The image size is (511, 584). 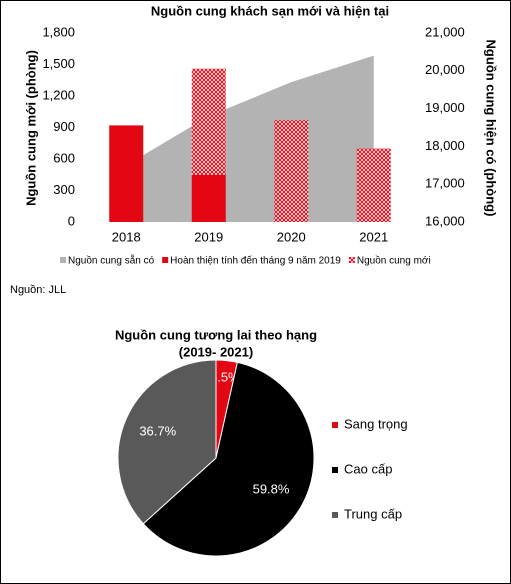 What do you see at coordinates (64, 189) in the screenshot?
I see `y-tick-label: 300` at bounding box center [64, 189].